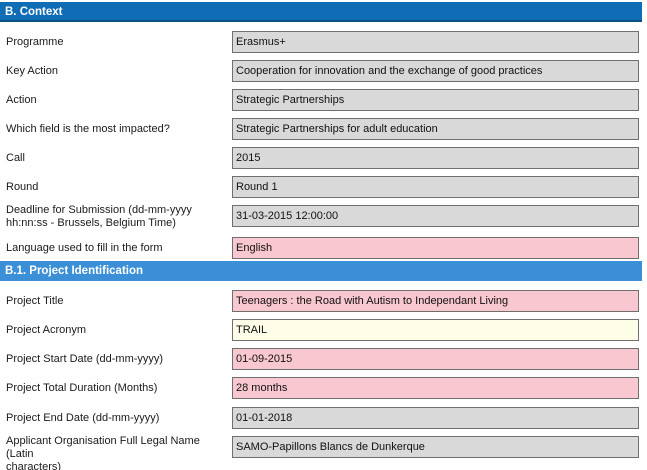 This screenshot has width=647, height=470. I want to click on deadline-label-line1: Deadline for Submission (dd-mm-yyyy, so click(99, 210).